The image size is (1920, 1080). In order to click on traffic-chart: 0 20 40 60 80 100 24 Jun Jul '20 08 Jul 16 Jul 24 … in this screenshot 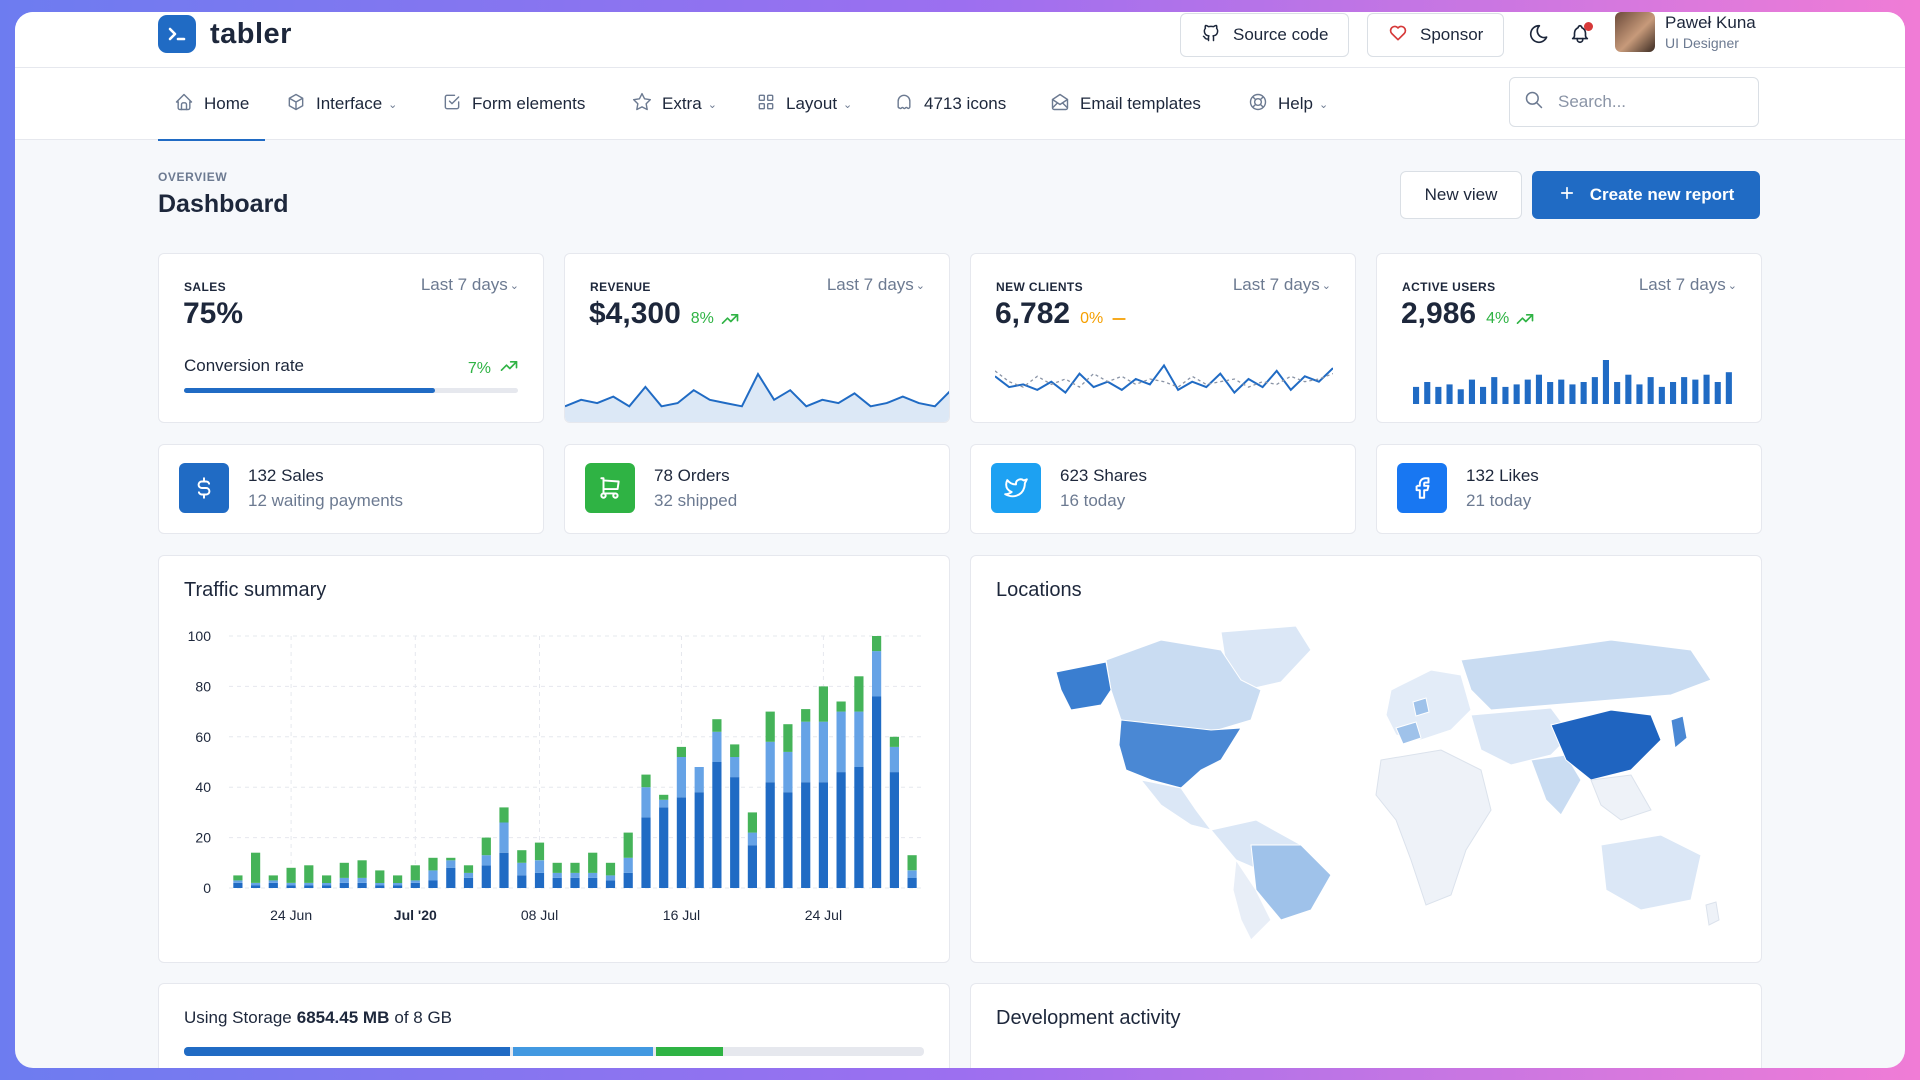, I will do `click(554, 775)`.